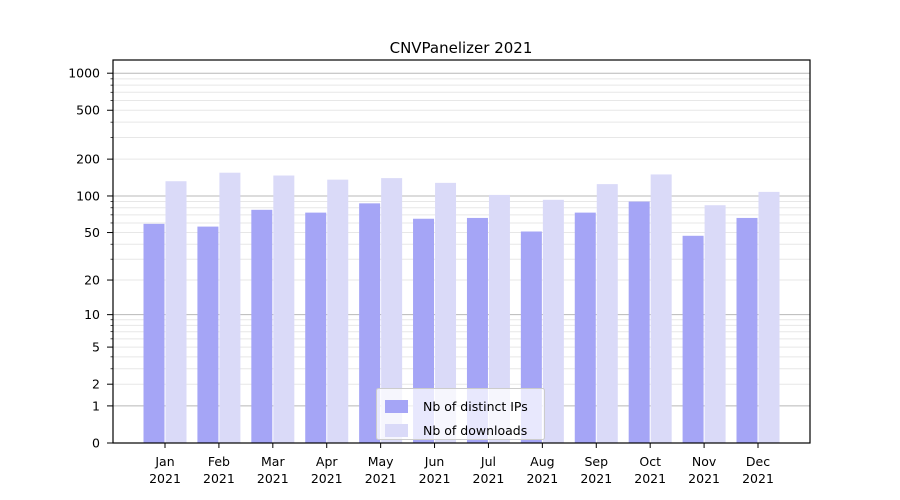 The width and height of the screenshot is (900, 500). What do you see at coordinates (715, 324) in the screenshot?
I see `bar-downloads-nov` at bounding box center [715, 324].